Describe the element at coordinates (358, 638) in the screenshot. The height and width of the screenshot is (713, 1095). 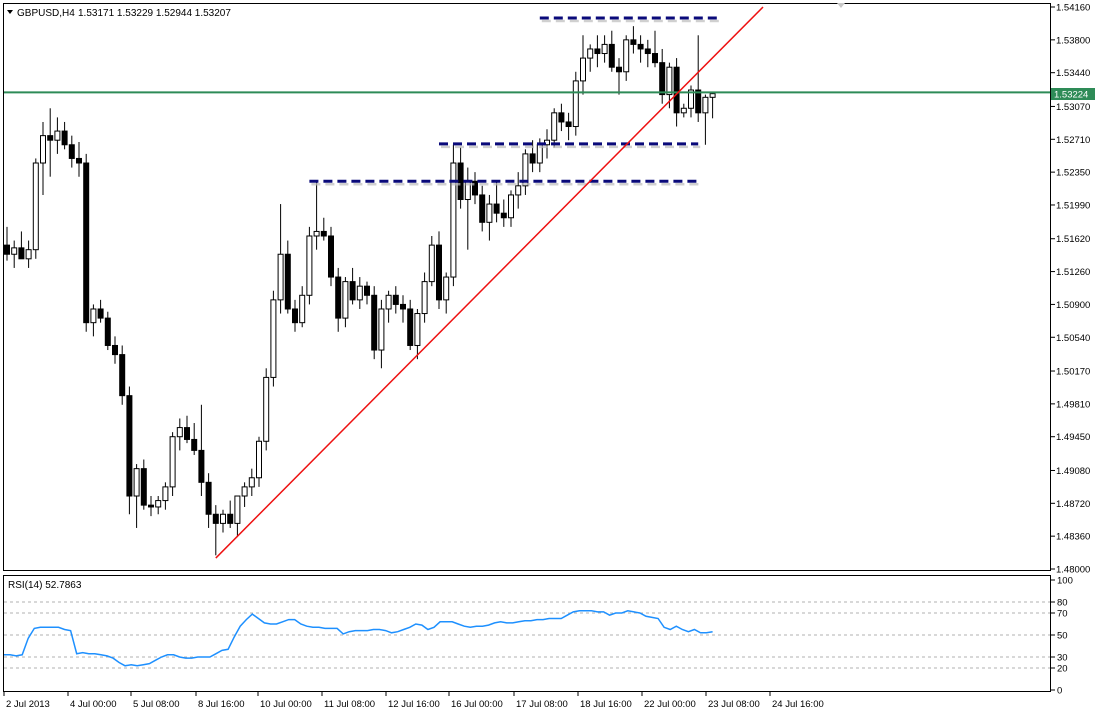
I see `rsi-line` at that location.